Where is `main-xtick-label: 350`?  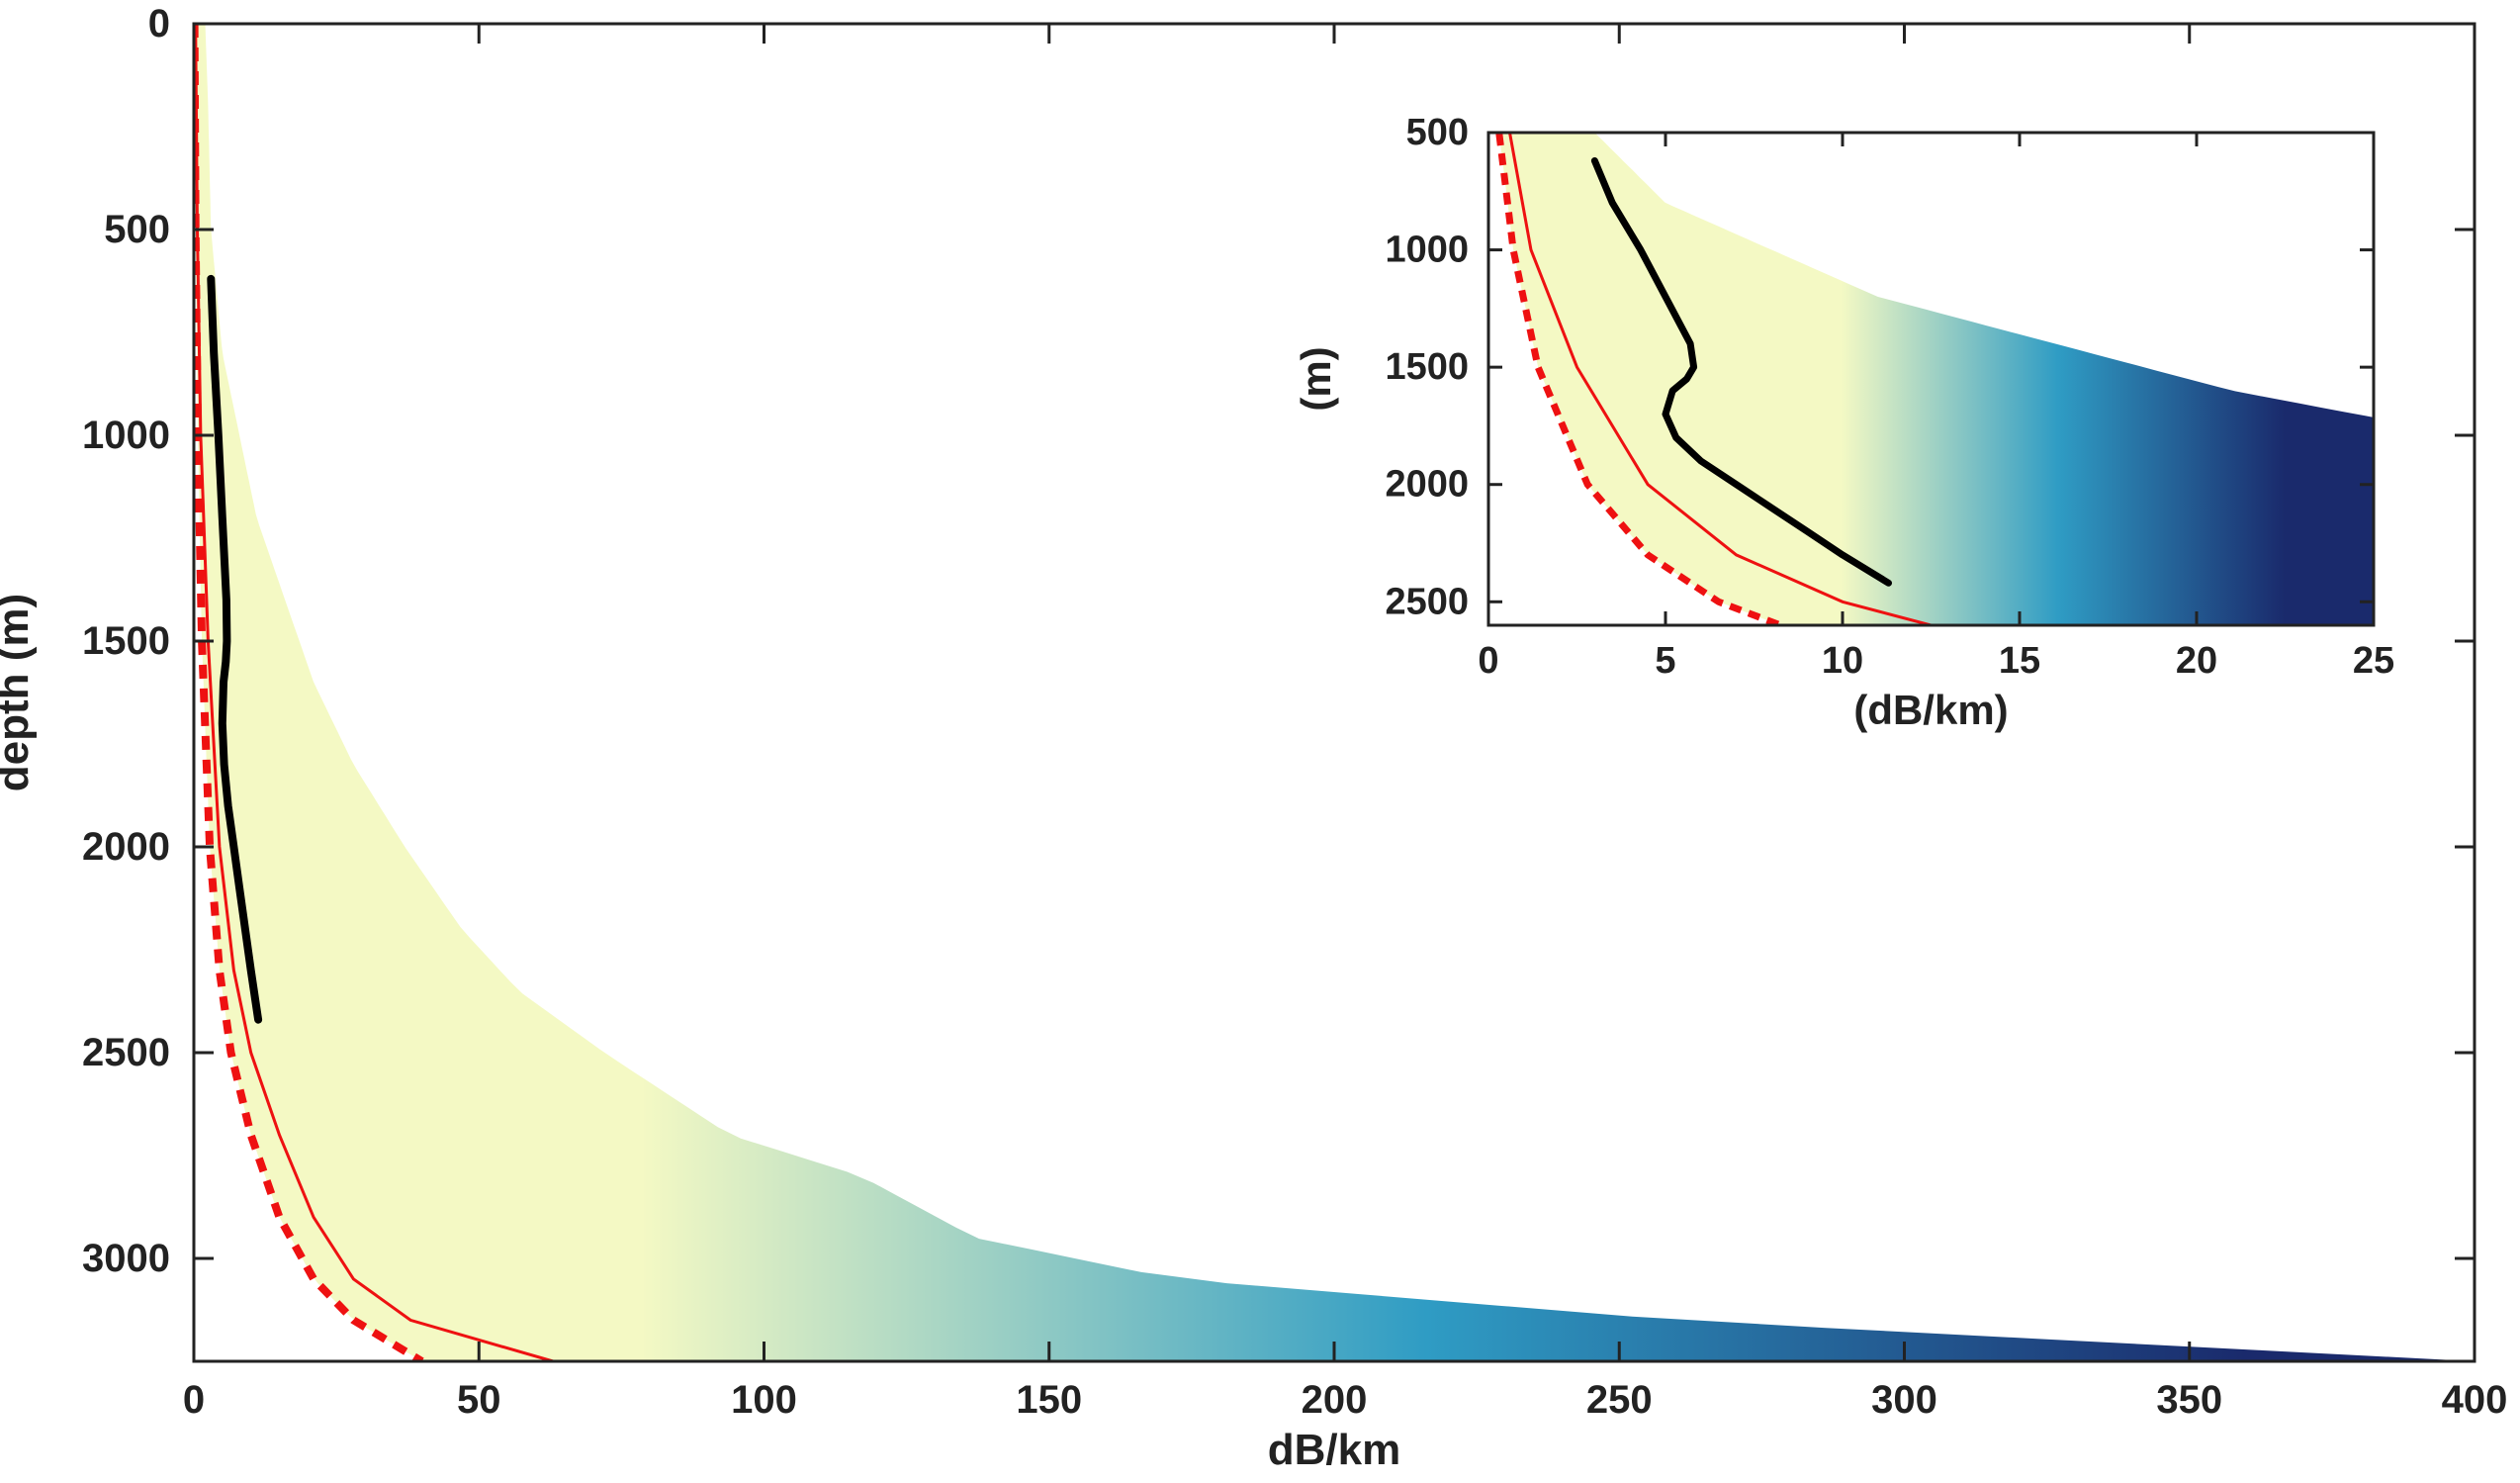 main-xtick-label: 350 is located at coordinates (2189, 1400).